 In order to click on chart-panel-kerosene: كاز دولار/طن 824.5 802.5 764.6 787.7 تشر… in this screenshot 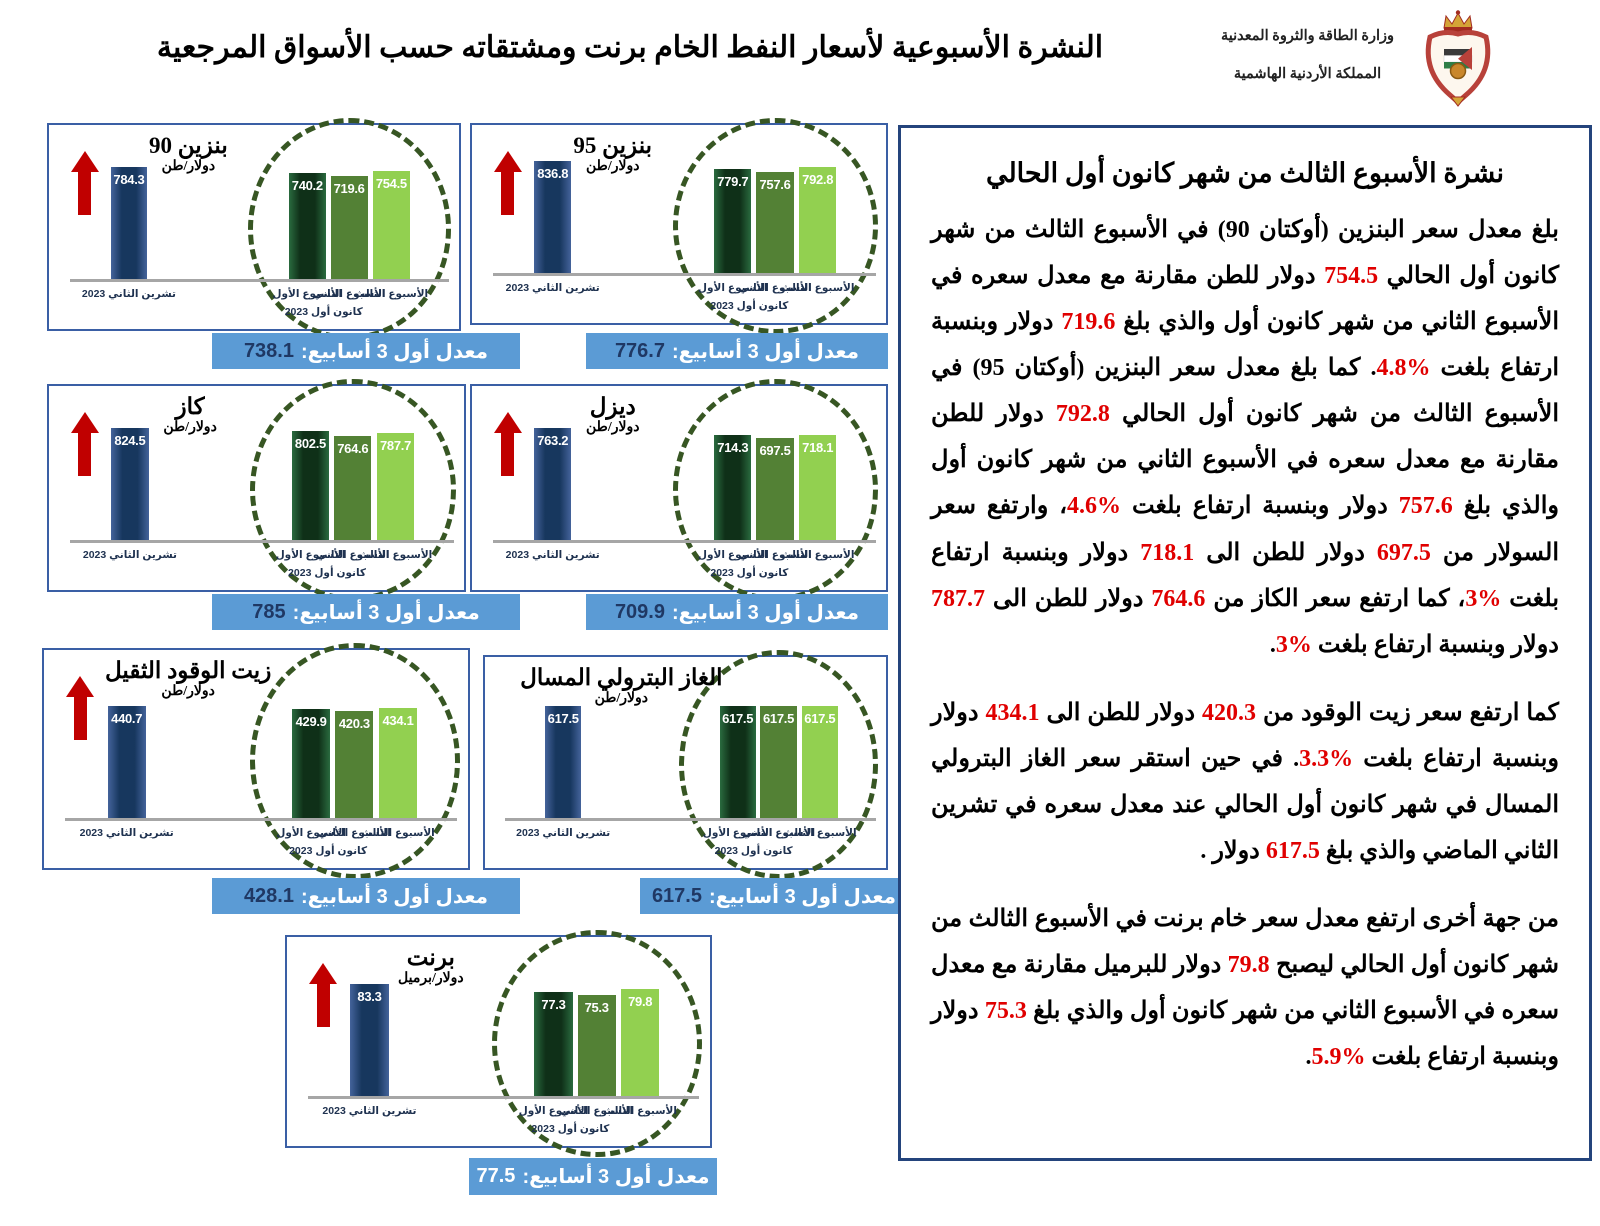, I will do `click(256, 490)`.